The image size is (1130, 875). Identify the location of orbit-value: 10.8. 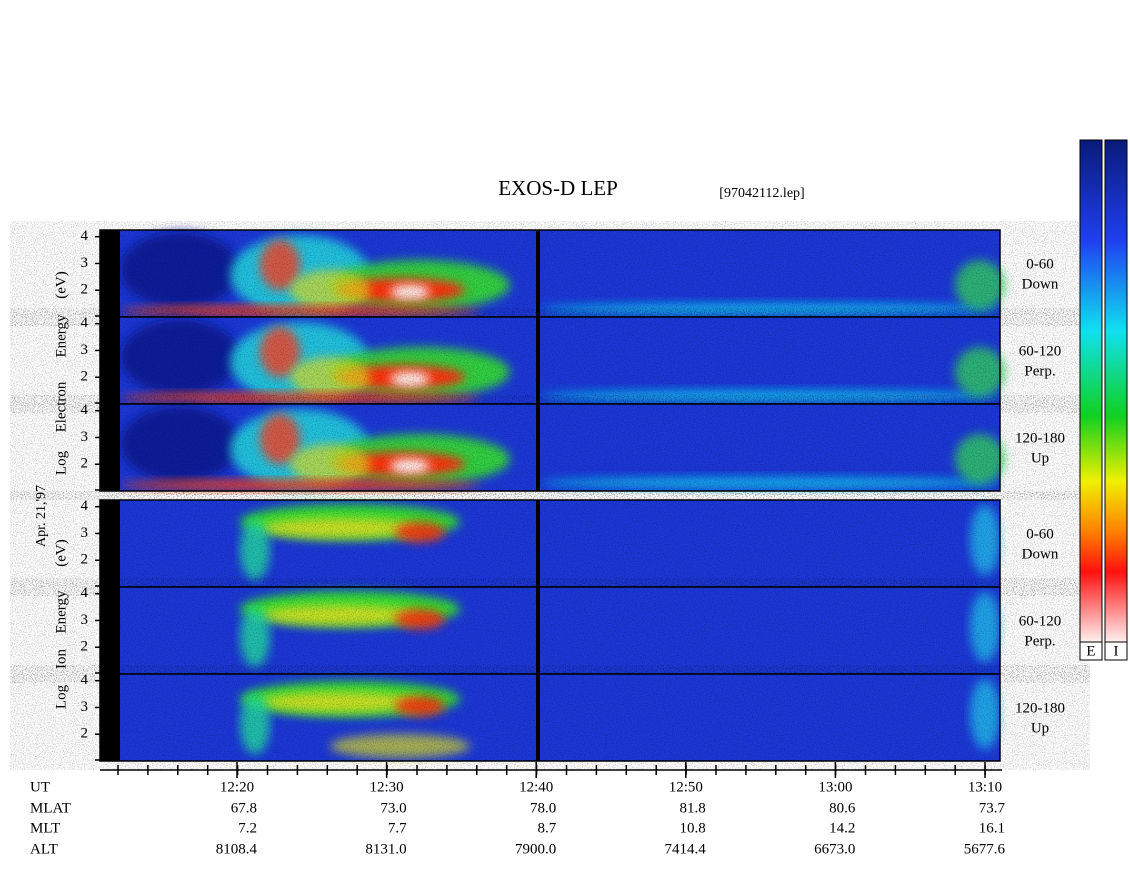
(693, 828).